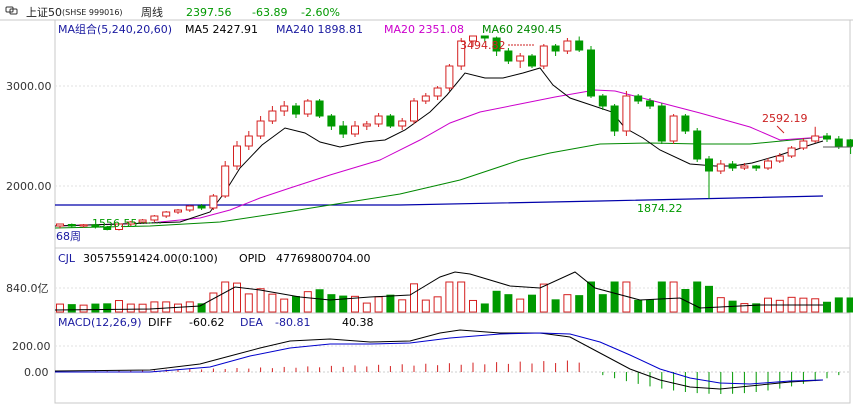 This screenshot has height=404, width=853. I want to click on macd-diff-value: -60.62, so click(206, 322).